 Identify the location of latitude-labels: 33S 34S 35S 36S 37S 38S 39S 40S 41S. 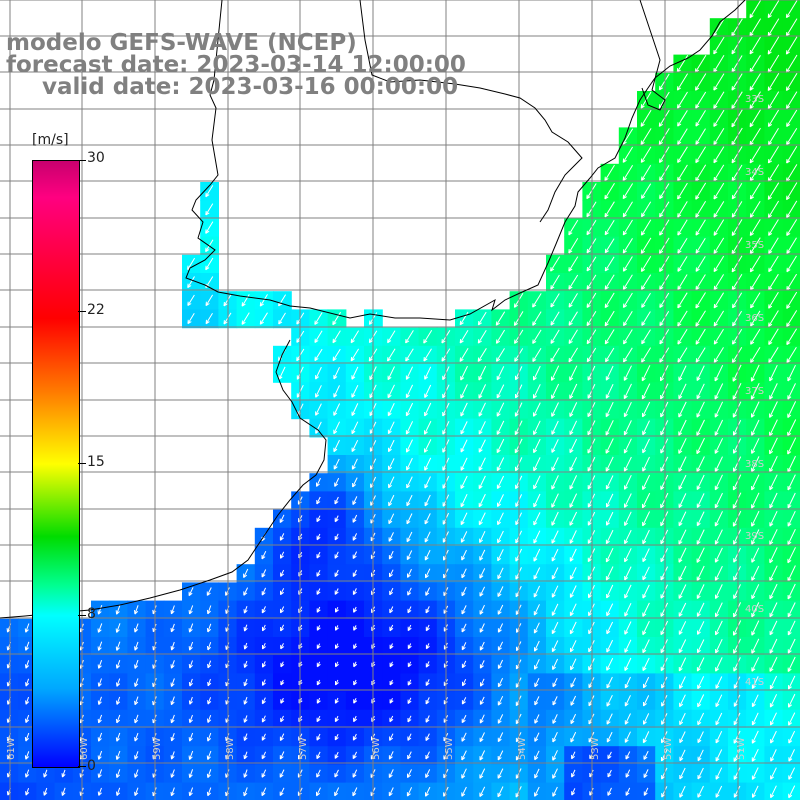
(754, 391).